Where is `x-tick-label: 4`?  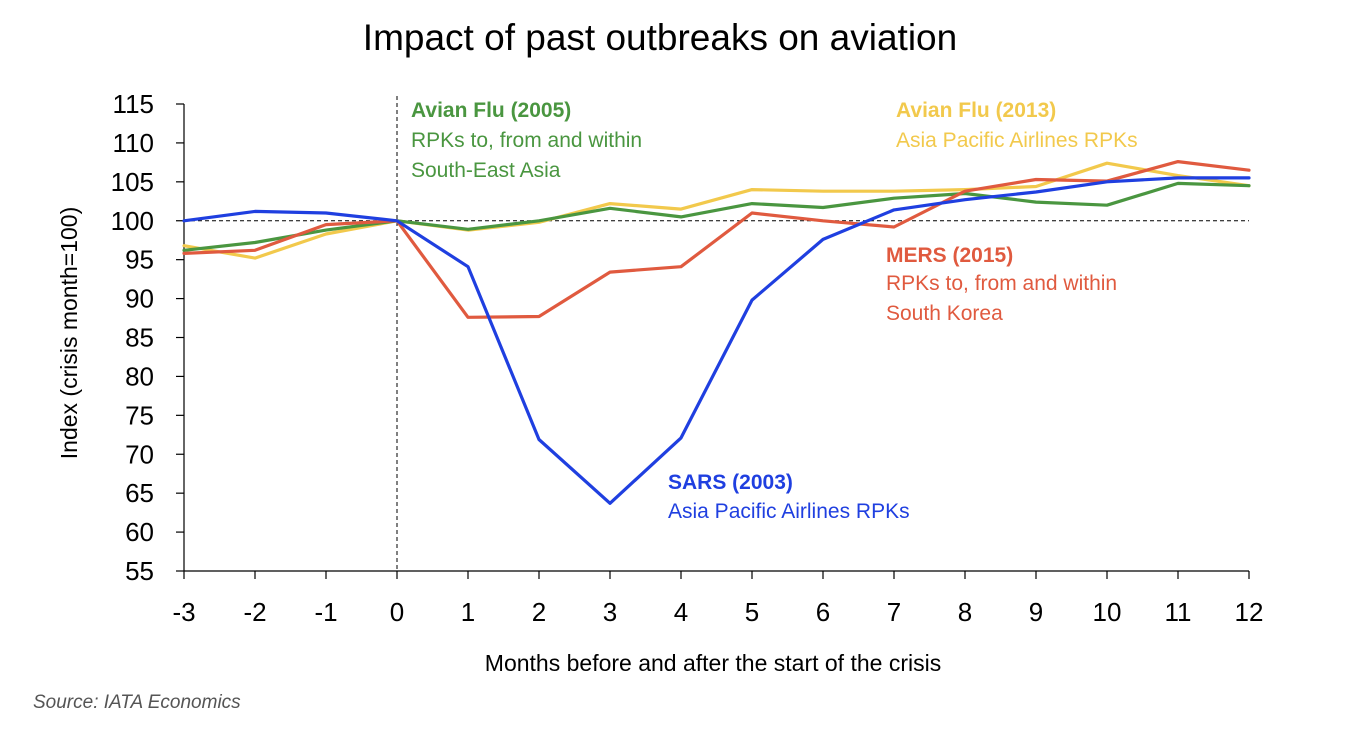
x-tick-label: 4 is located at coordinates (681, 612).